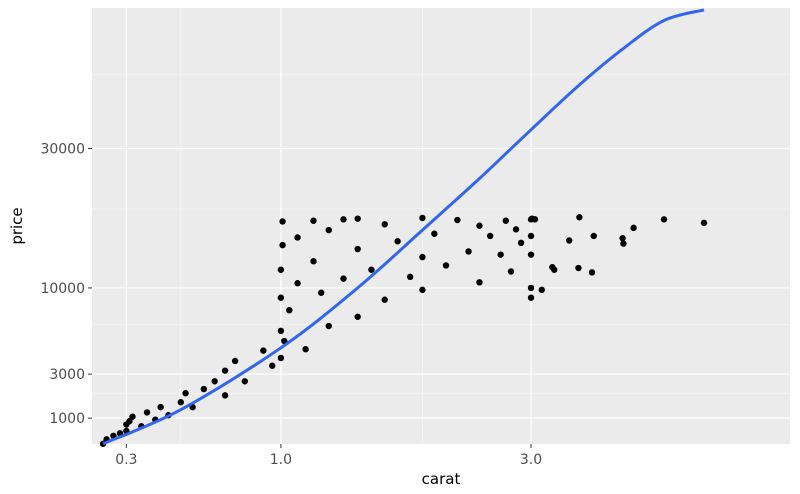 The height and width of the screenshot is (494, 800). What do you see at coordinates (67, 375) in the screenshot?
I see `y-tick-label: 3000` at bounding box center [67, 375].